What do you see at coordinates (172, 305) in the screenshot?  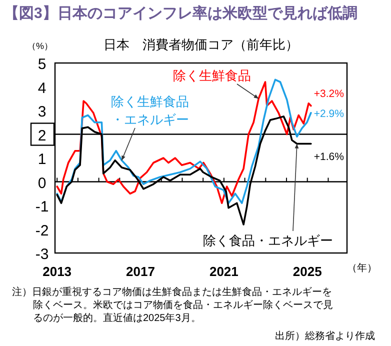 I see `text: 注）日銀が重視するコア物価は生鮮食品または生鮮食品・エネルギーを除くベース。米欧ではコア物価を食品・エネルギー除くベースで見るのが一般的。直近値は2025年3月。` at bounding box center [172, 305].